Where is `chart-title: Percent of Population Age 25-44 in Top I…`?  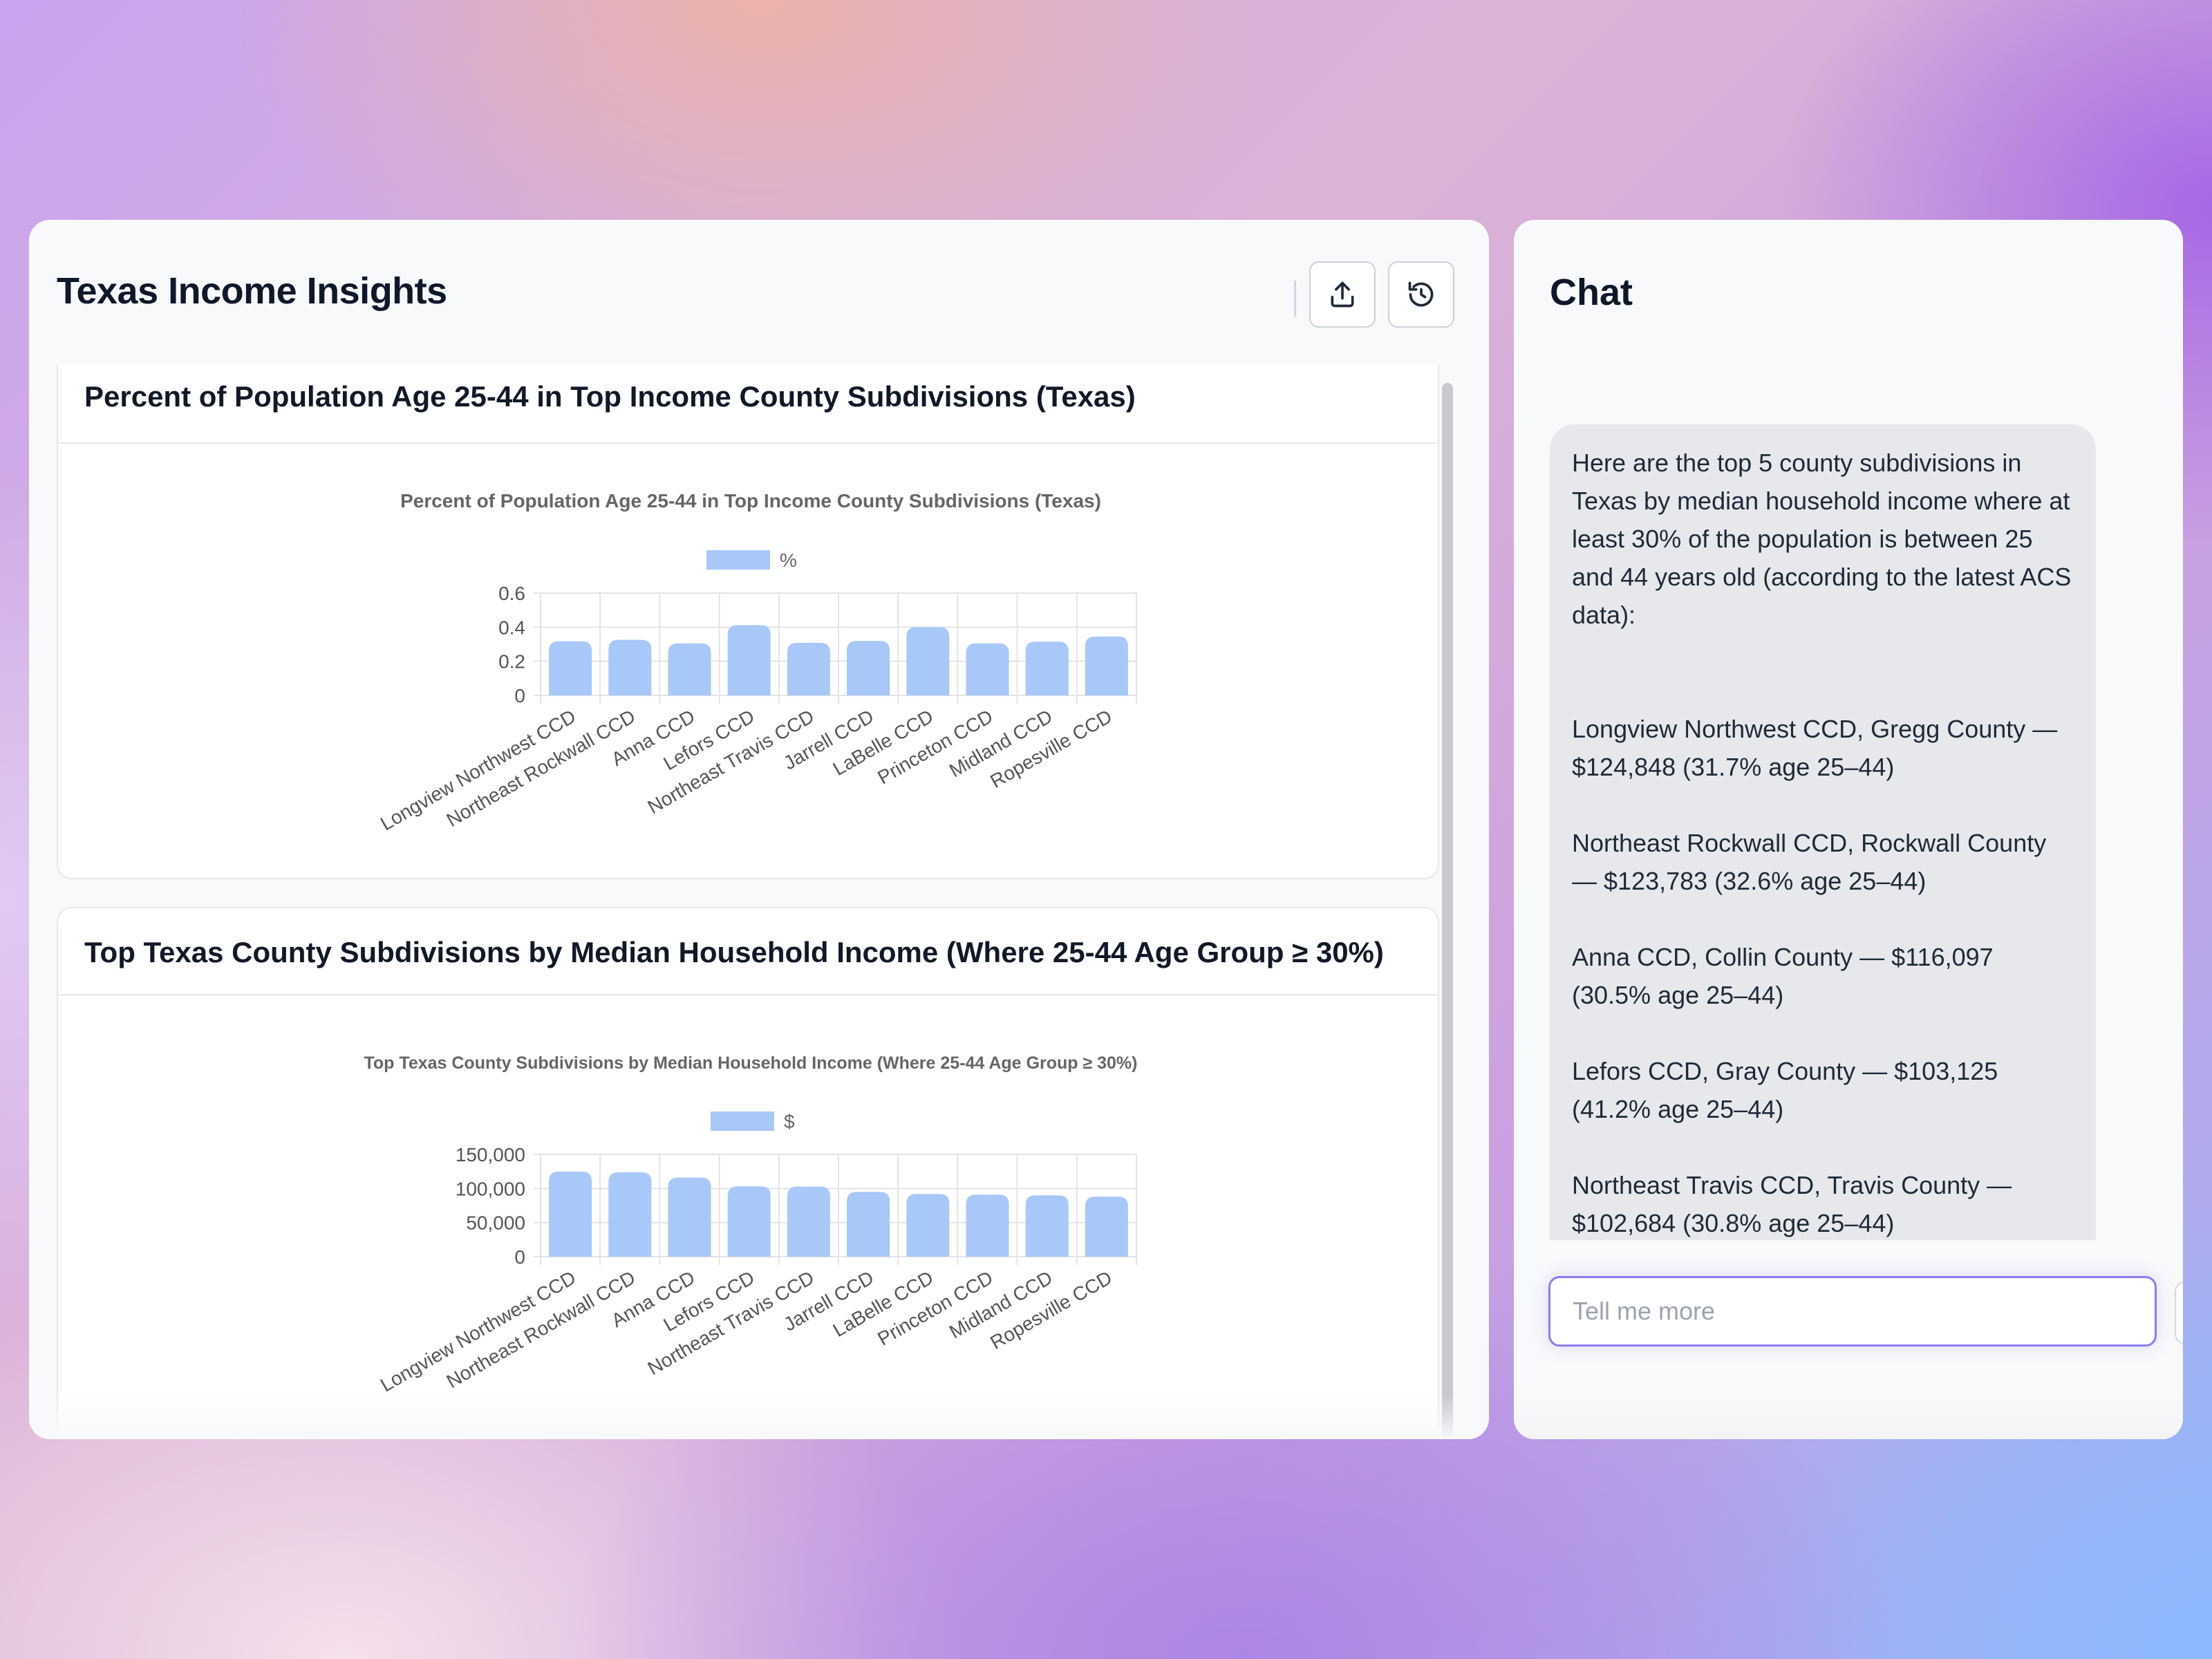
chart-title: Percent of Population Age 25-44 in Top I… is located at coordinates (751, 501).